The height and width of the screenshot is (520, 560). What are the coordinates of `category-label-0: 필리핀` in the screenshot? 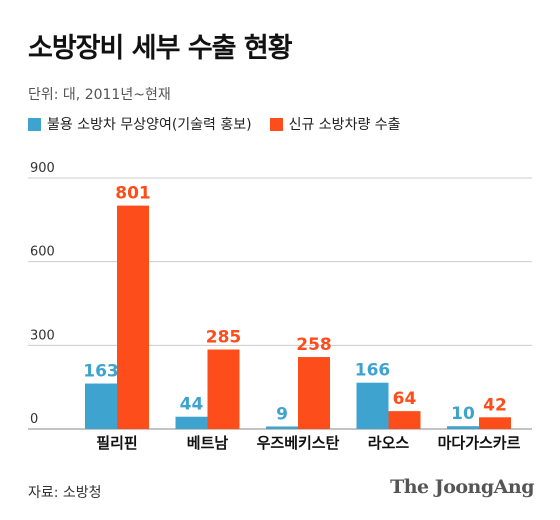 It's located at (116, 443).